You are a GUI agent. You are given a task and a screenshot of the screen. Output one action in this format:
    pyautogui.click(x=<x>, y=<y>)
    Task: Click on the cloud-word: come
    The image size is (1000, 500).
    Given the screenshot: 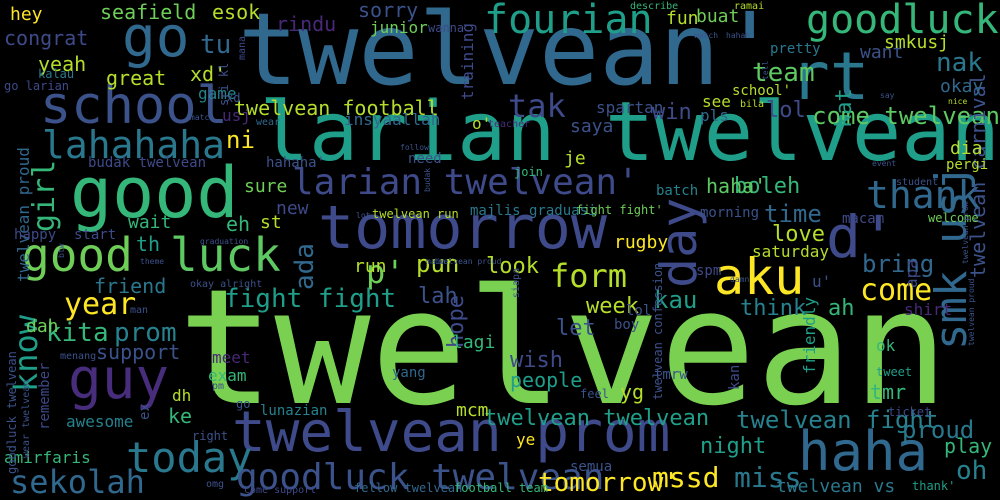 What is the action you would take?
    pyautogui.click(x=896, y=290)
    